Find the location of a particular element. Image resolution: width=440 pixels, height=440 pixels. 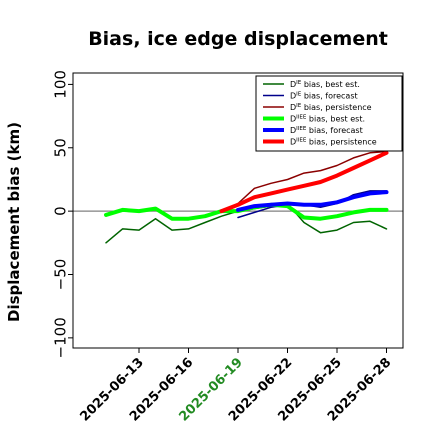

y-tick-label: 50 is located at coordinates (61, 147).